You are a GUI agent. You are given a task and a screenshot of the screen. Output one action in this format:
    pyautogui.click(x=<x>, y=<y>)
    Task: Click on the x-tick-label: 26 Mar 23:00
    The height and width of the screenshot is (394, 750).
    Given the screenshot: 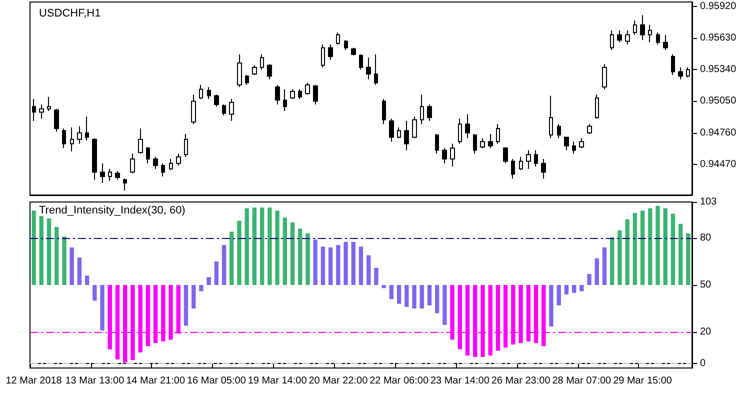 What is the action you would take?
    pyautogui.click(x=521, y=381)
    